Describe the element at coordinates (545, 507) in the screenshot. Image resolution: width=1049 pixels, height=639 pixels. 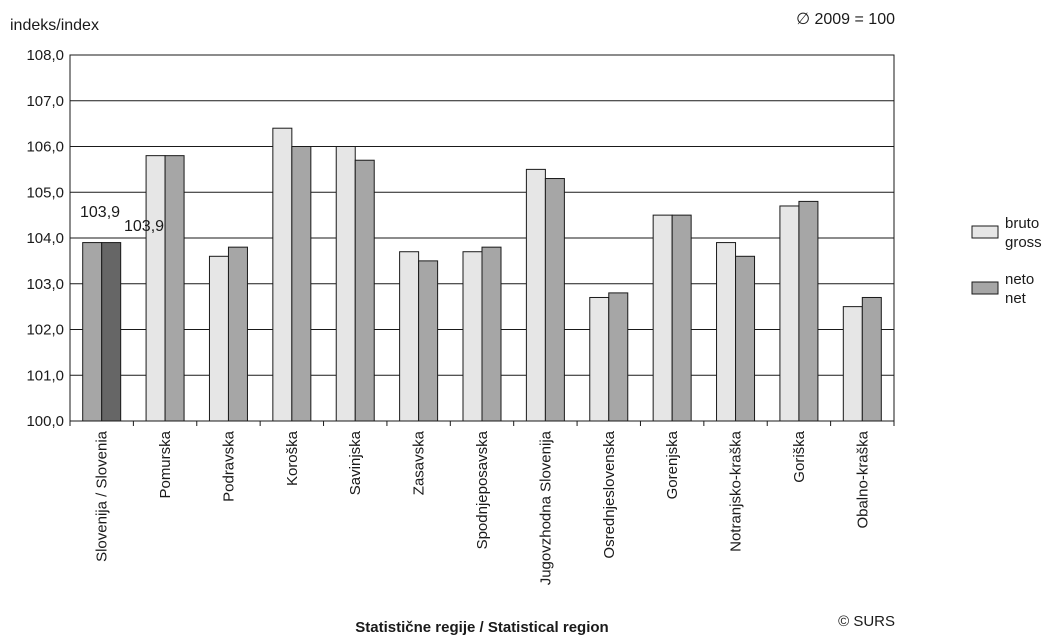
I see `x-category-label: Jugovzhodna Slovenija` at that location.